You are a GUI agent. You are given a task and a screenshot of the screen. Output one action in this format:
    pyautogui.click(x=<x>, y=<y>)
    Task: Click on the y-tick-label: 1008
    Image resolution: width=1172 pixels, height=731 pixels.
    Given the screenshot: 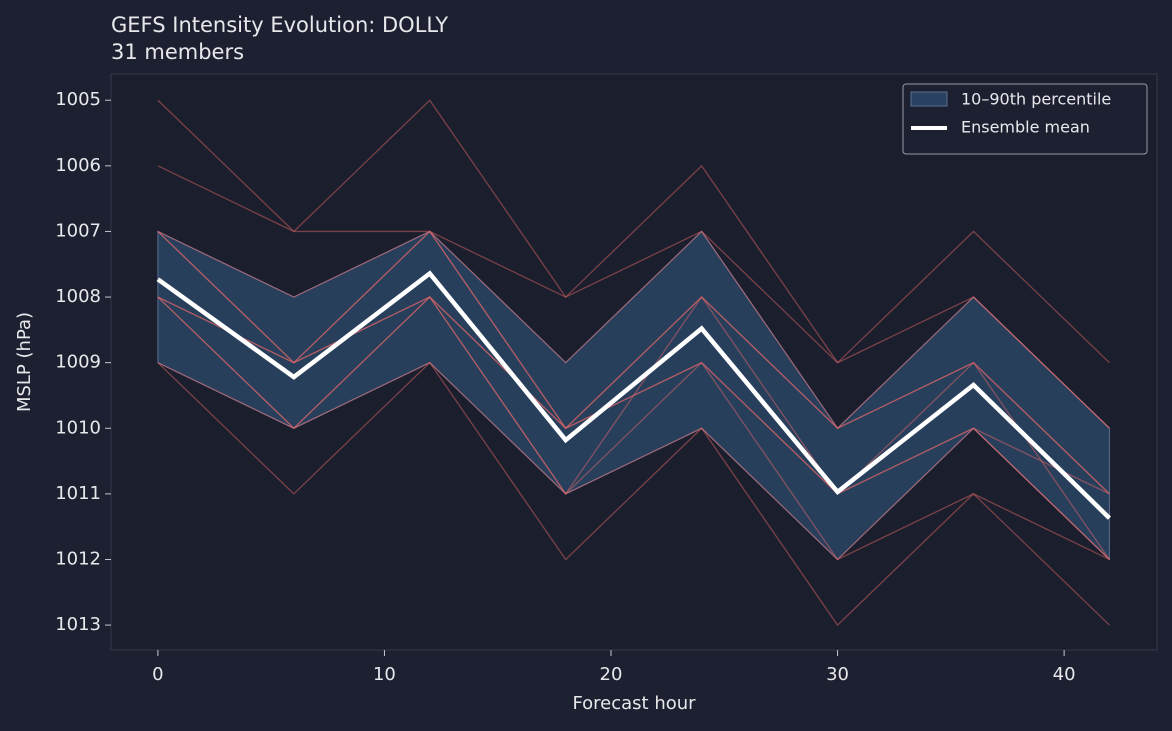 What is the action you would take?
    pyautogui.click(x=78, y=296)
    